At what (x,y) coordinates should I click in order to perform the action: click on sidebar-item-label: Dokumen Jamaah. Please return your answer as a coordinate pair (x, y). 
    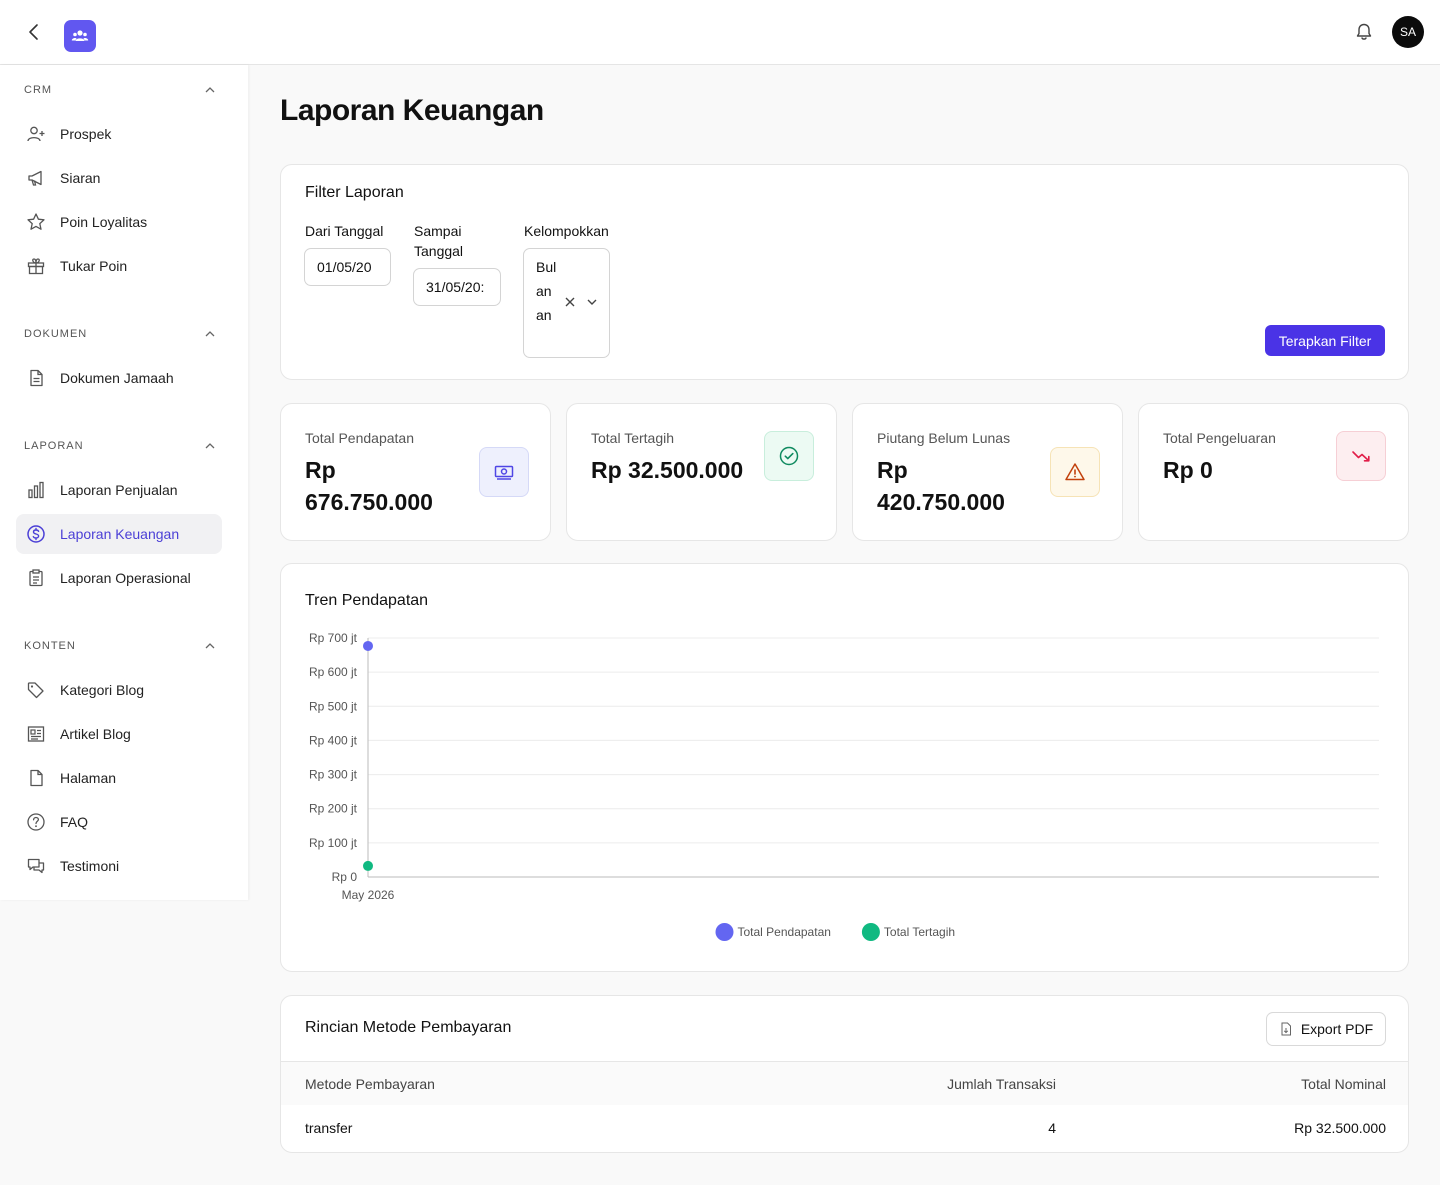
    Looking at the image, I should click on (117, 378).